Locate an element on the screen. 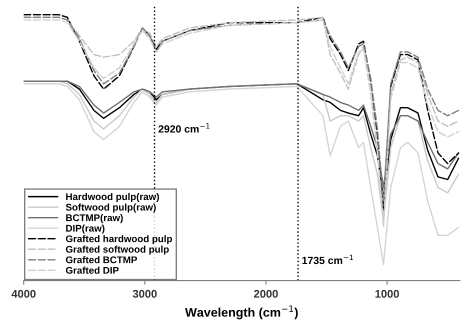 This screenshot has height=334, width=474. x-tick-label: 4000 is located at coordinates (24, 294).